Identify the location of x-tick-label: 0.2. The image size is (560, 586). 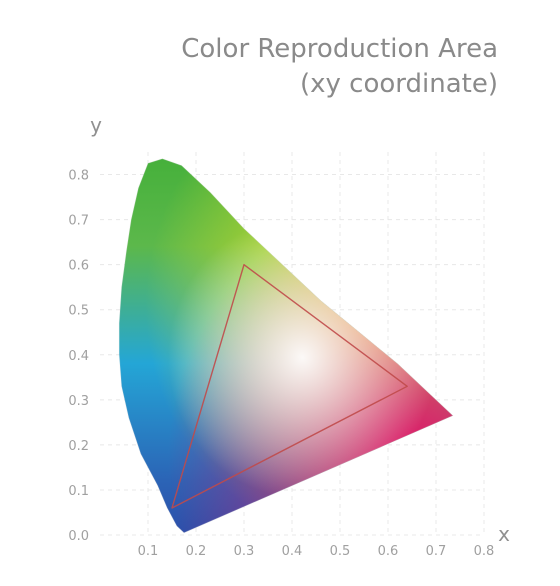
(196, 551).